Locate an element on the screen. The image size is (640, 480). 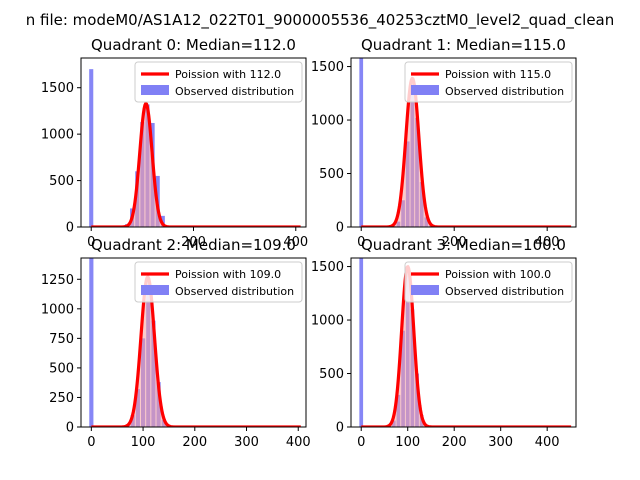
panel-title: Quadrant 3: Median=100.0 is located at coordinates (463, 245).